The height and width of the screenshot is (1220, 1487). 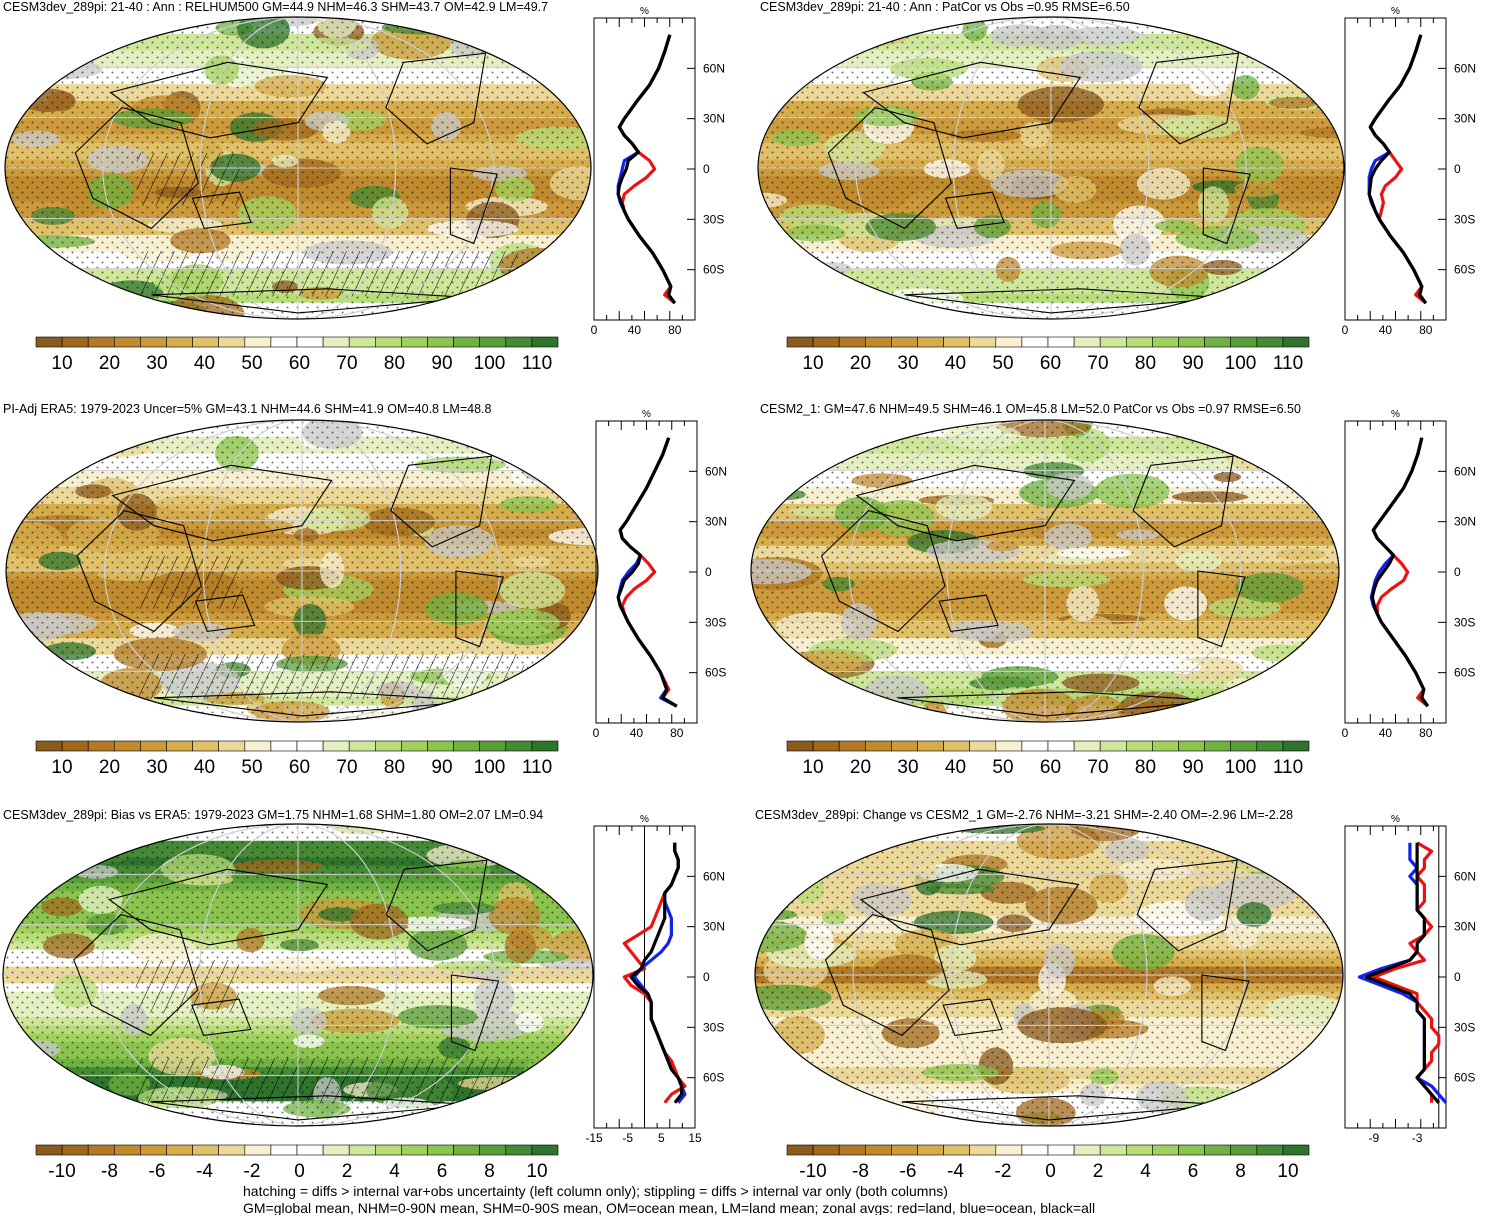 I want to click on colorbar-tick-label: 2, so click(x=347, y=1171).